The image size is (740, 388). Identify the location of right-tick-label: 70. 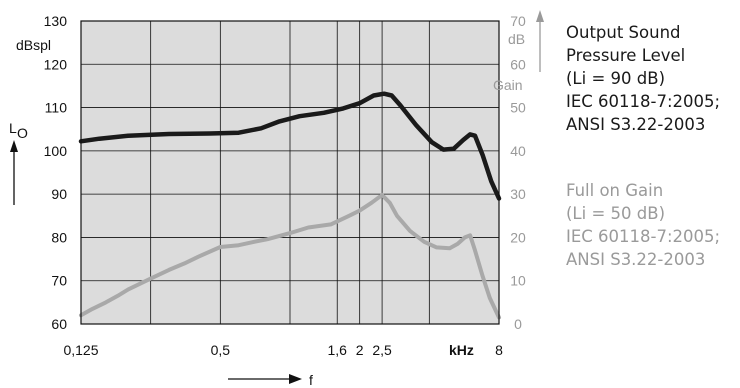
(518, 21).